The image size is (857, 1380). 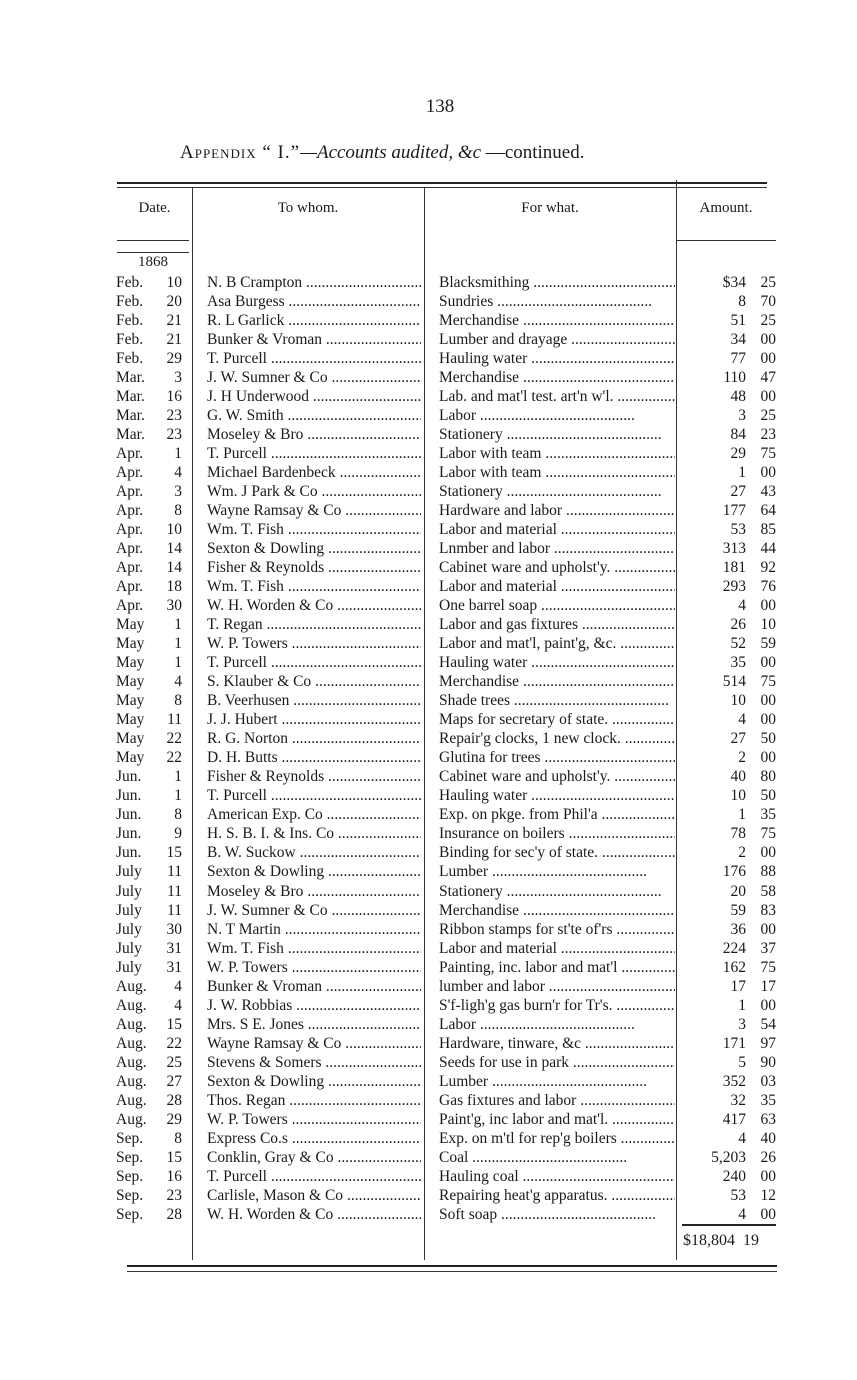 What do you see at coordinates (174, 416) in the screenshot?
I see `date-day: 23` at bounding box center [174, 416].